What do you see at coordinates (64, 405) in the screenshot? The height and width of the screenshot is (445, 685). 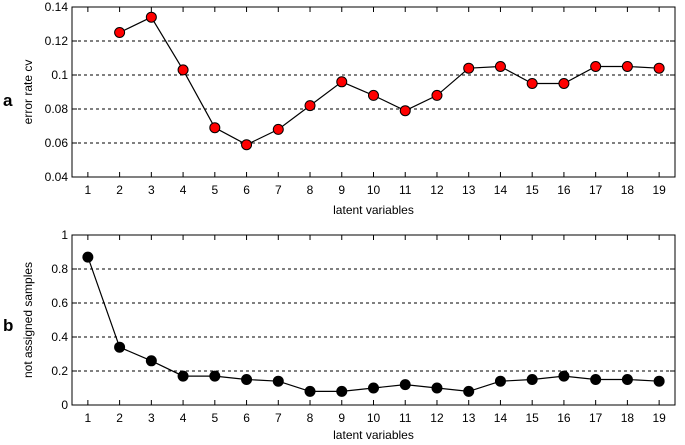 I see `y-tick-label: 0` at bounding box center [64, 405].